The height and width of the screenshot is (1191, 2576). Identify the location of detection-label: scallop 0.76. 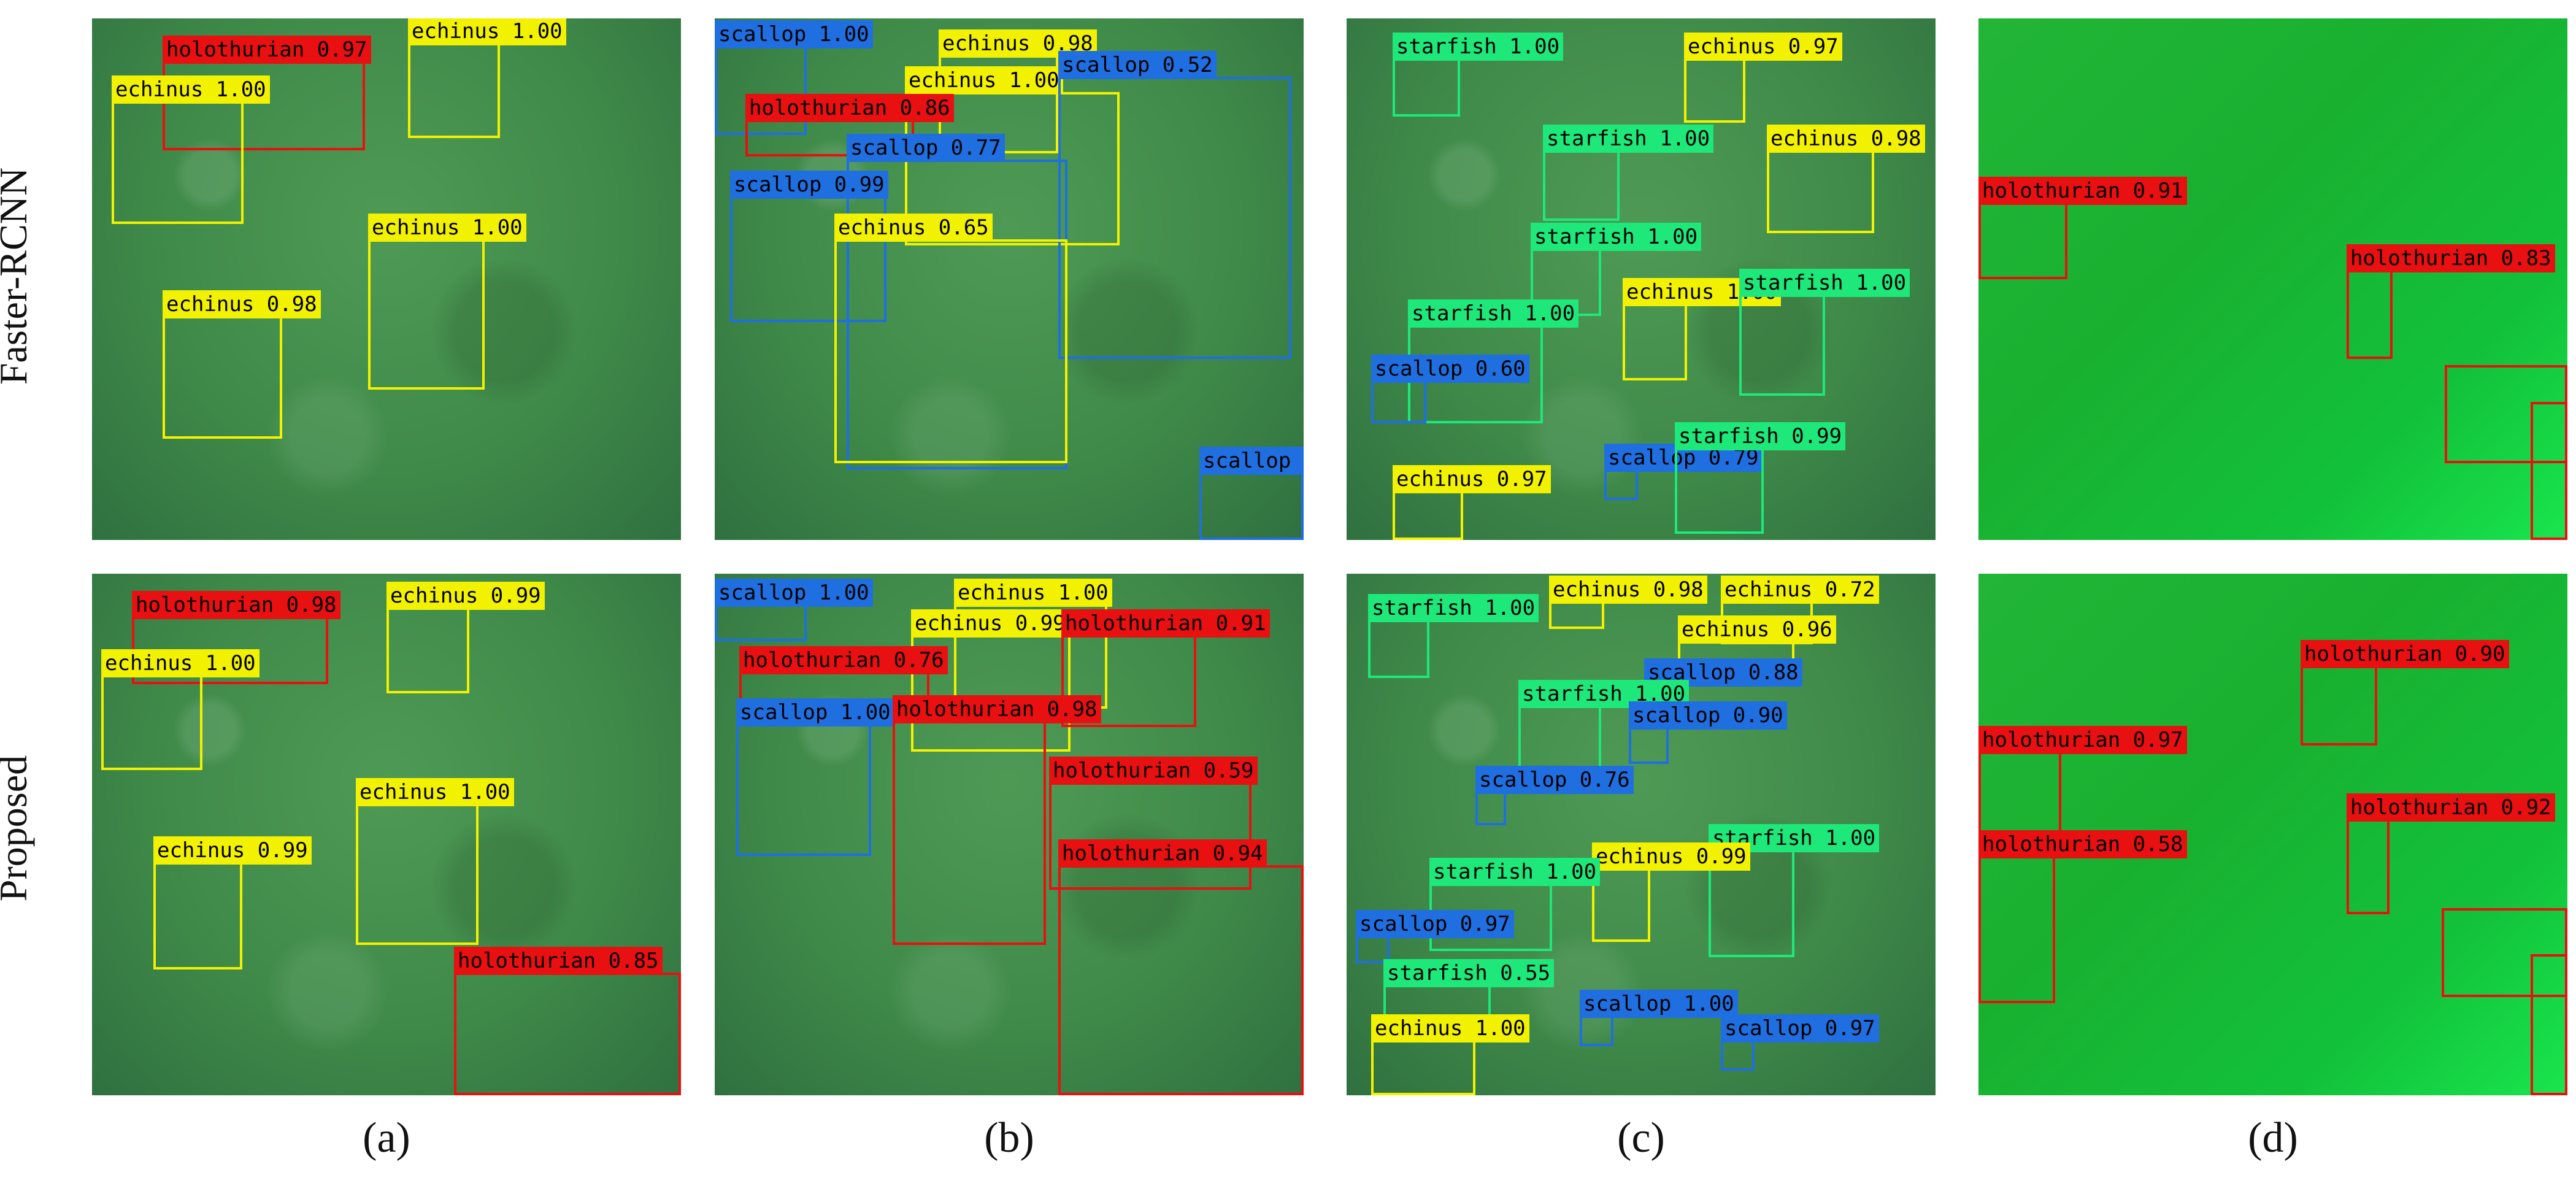
(1554, 780).